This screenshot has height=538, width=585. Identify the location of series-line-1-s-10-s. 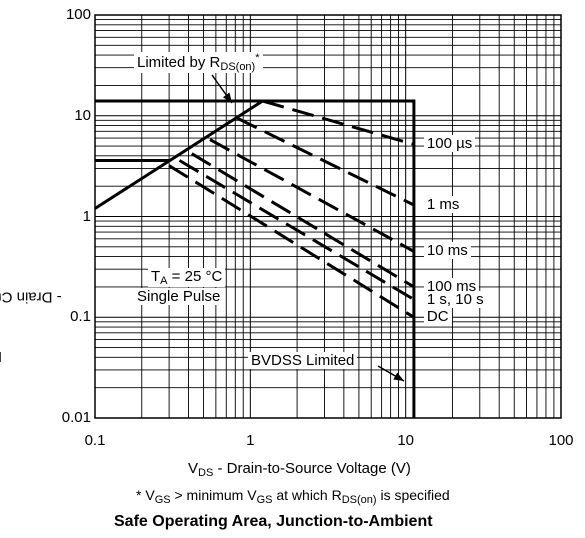
(296, 230).